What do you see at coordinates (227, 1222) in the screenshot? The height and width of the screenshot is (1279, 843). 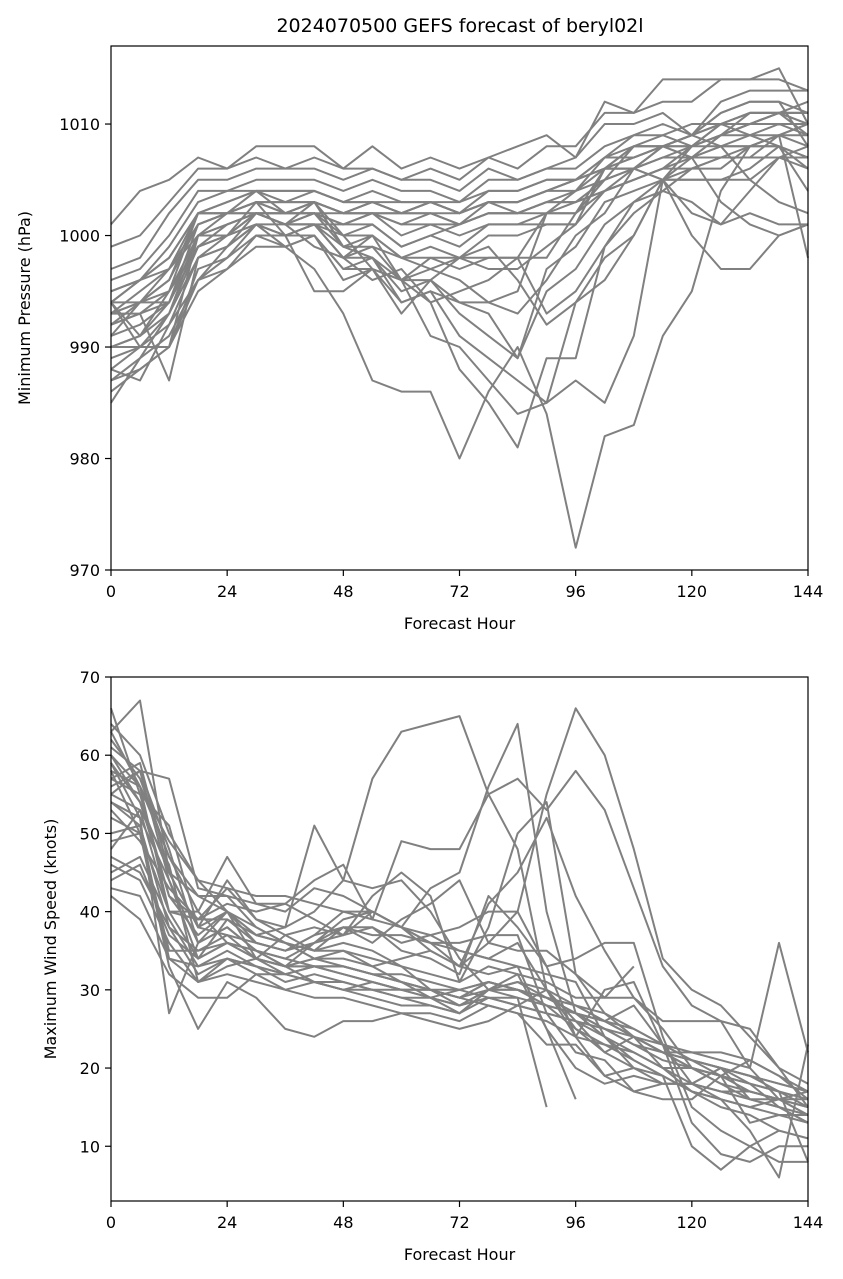 I see `wind-x-tick-label: 24` at bounding box center [227, 1222].